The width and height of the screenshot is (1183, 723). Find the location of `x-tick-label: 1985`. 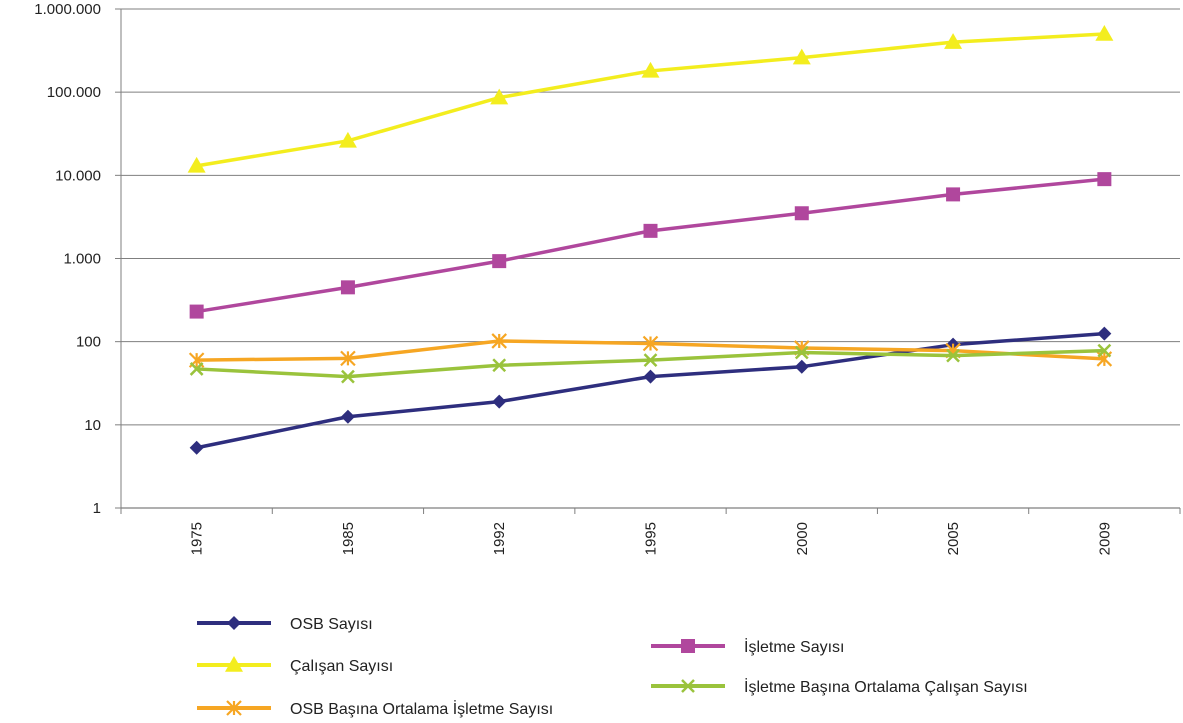

x-tick-label: 1985 is located at coordinates (348, 538).